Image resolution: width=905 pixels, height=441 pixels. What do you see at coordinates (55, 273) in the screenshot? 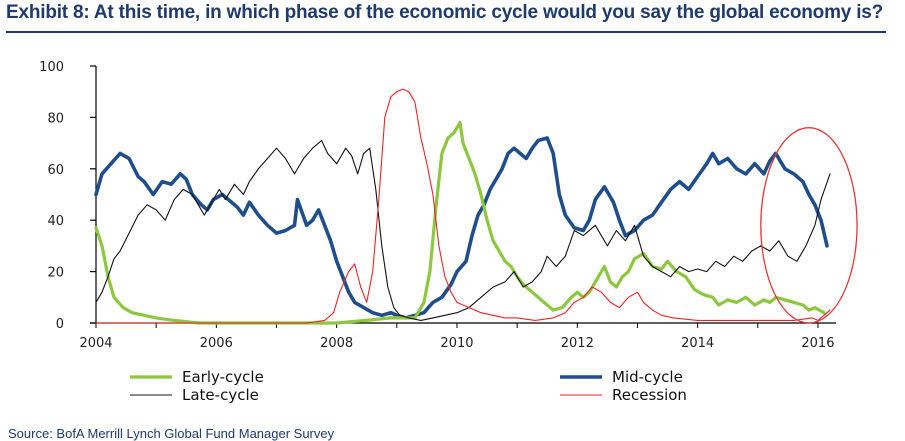
I see `y-tick-label: 20` at bounding box center [55, 273].